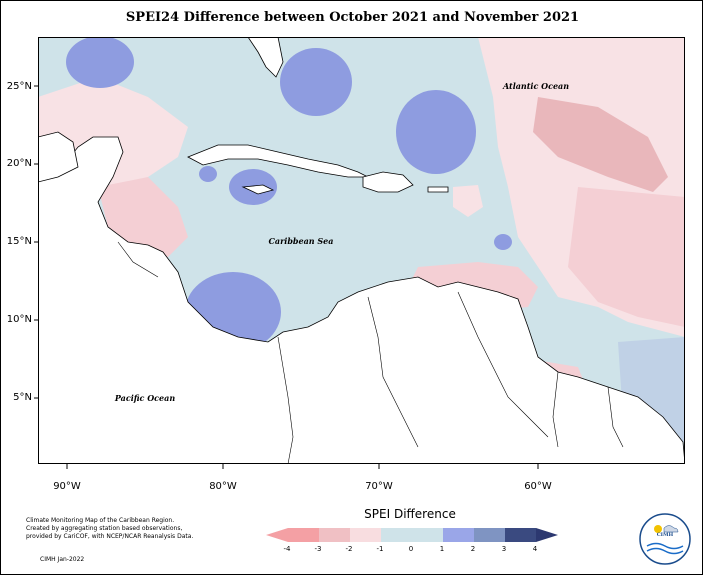  Describe the element at coordinates (468, 201) in the screenshot. I see `lesser-antilles-pink` at that location.